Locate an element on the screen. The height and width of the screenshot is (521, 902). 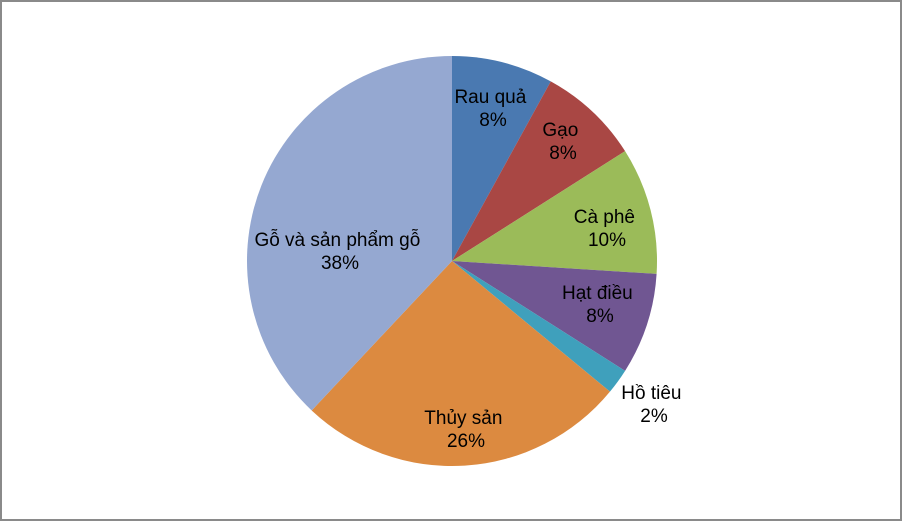
pie-label-hat-dieu: Hạt điều 8% is located at coordinates (600, 305).